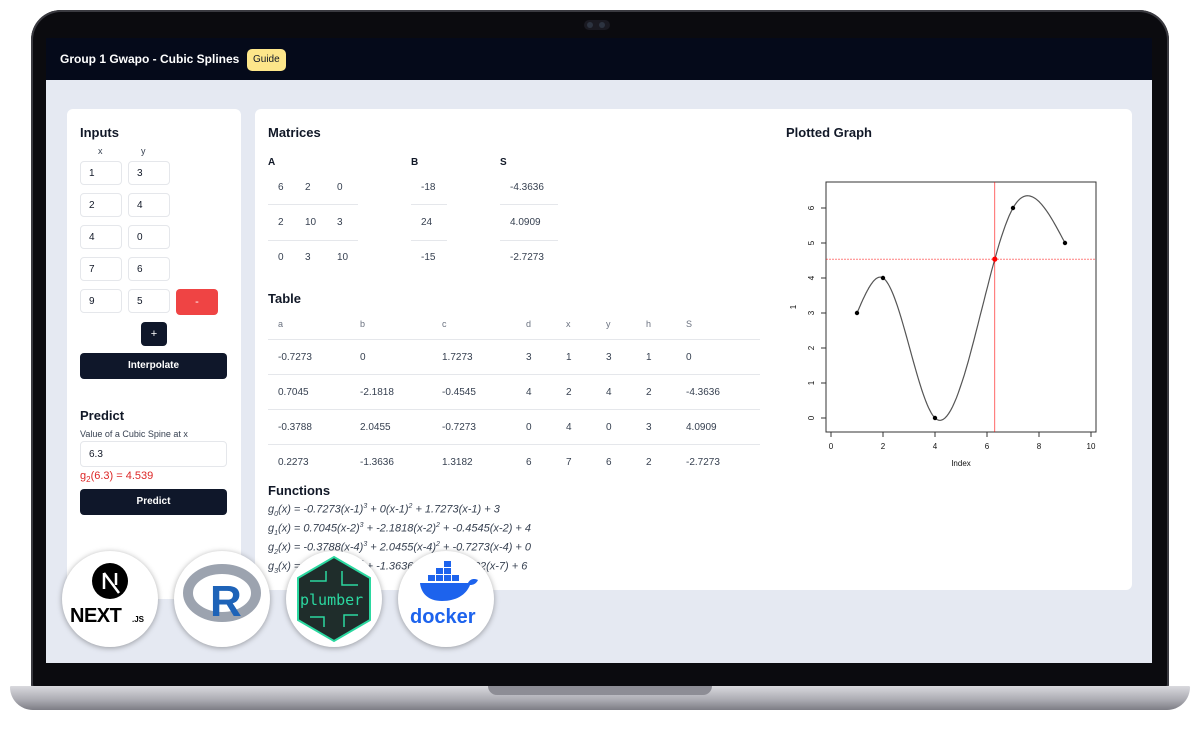 This screenshot has height=730, width=1200. Describe the element at coordinates (149, 173) in the screenshot. I see `y-input: 3` at that location.